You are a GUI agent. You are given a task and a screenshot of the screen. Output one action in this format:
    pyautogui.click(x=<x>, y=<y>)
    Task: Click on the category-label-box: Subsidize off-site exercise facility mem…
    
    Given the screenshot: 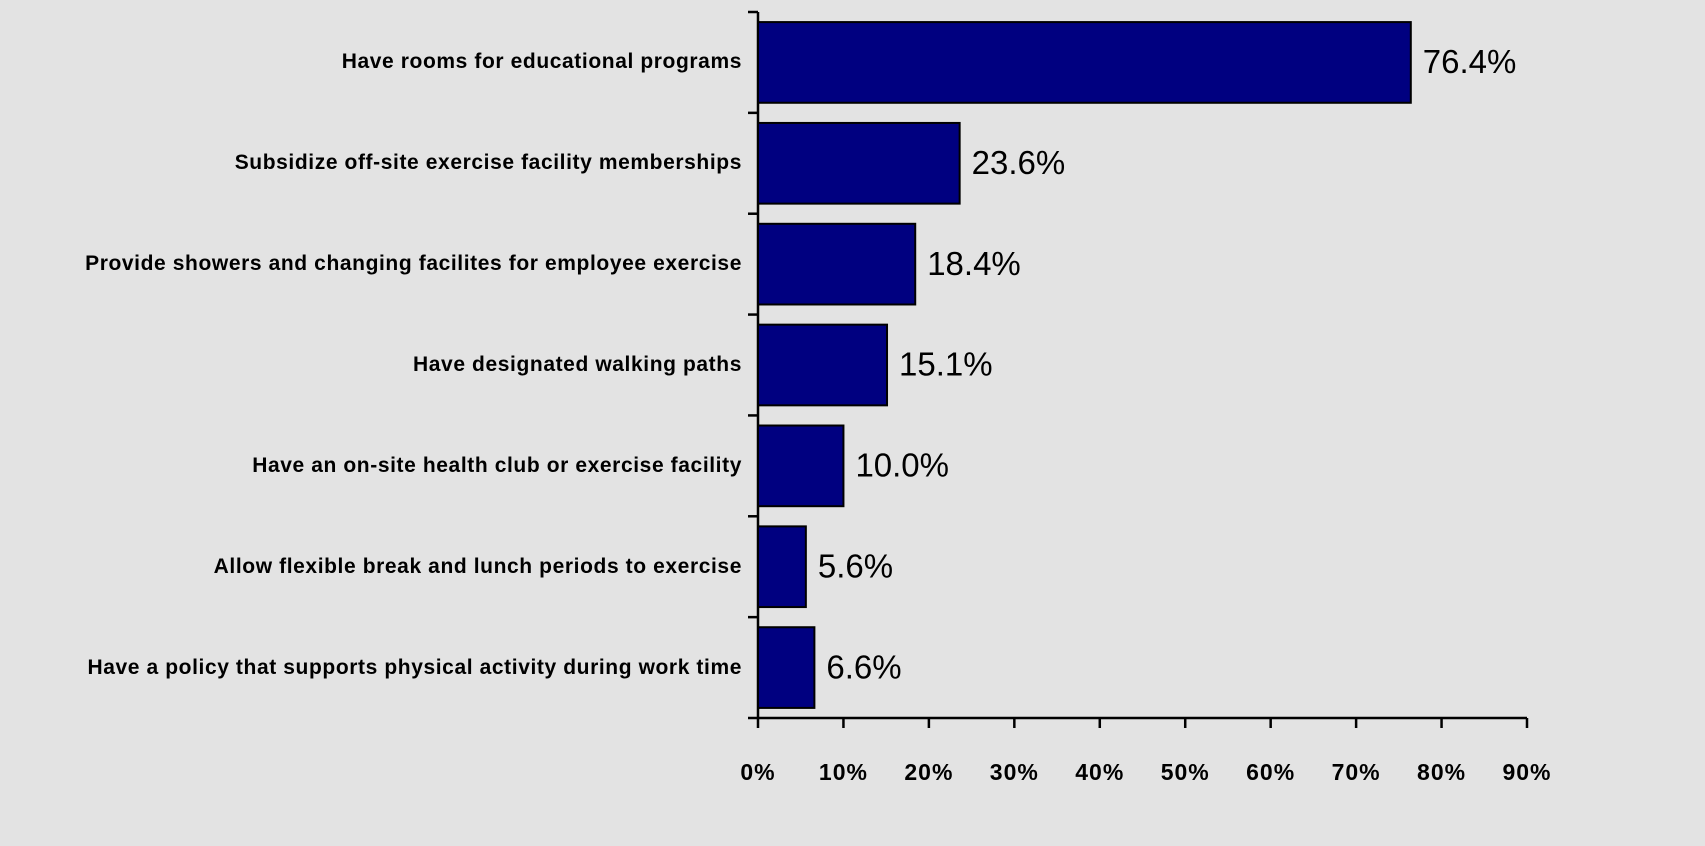 What is the action you would take?
    pyautogui.click(x=371, y=163)
    